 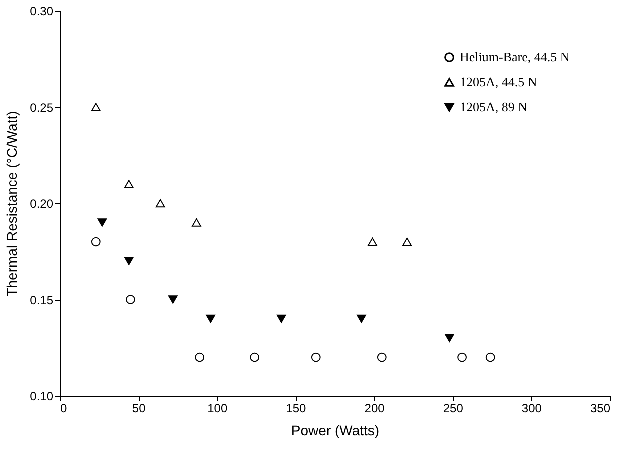 What do you see at coordinates (296, 409) in the screenshot?
I see `x-tick-label: 150` at bounding box center [296, 409].